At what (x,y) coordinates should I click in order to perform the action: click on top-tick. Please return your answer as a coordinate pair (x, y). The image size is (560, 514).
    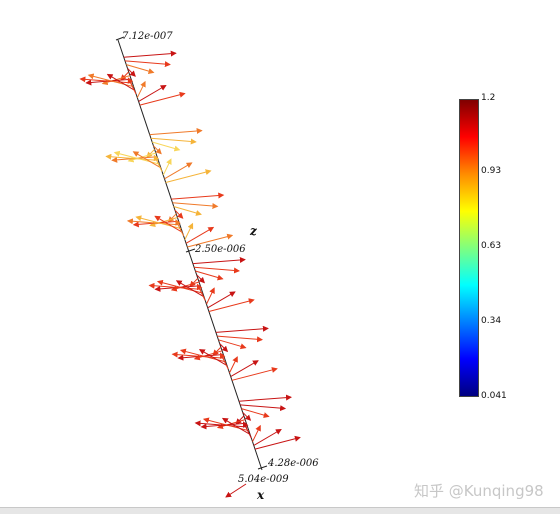
    Looking at the image, I should click on (120, 38).